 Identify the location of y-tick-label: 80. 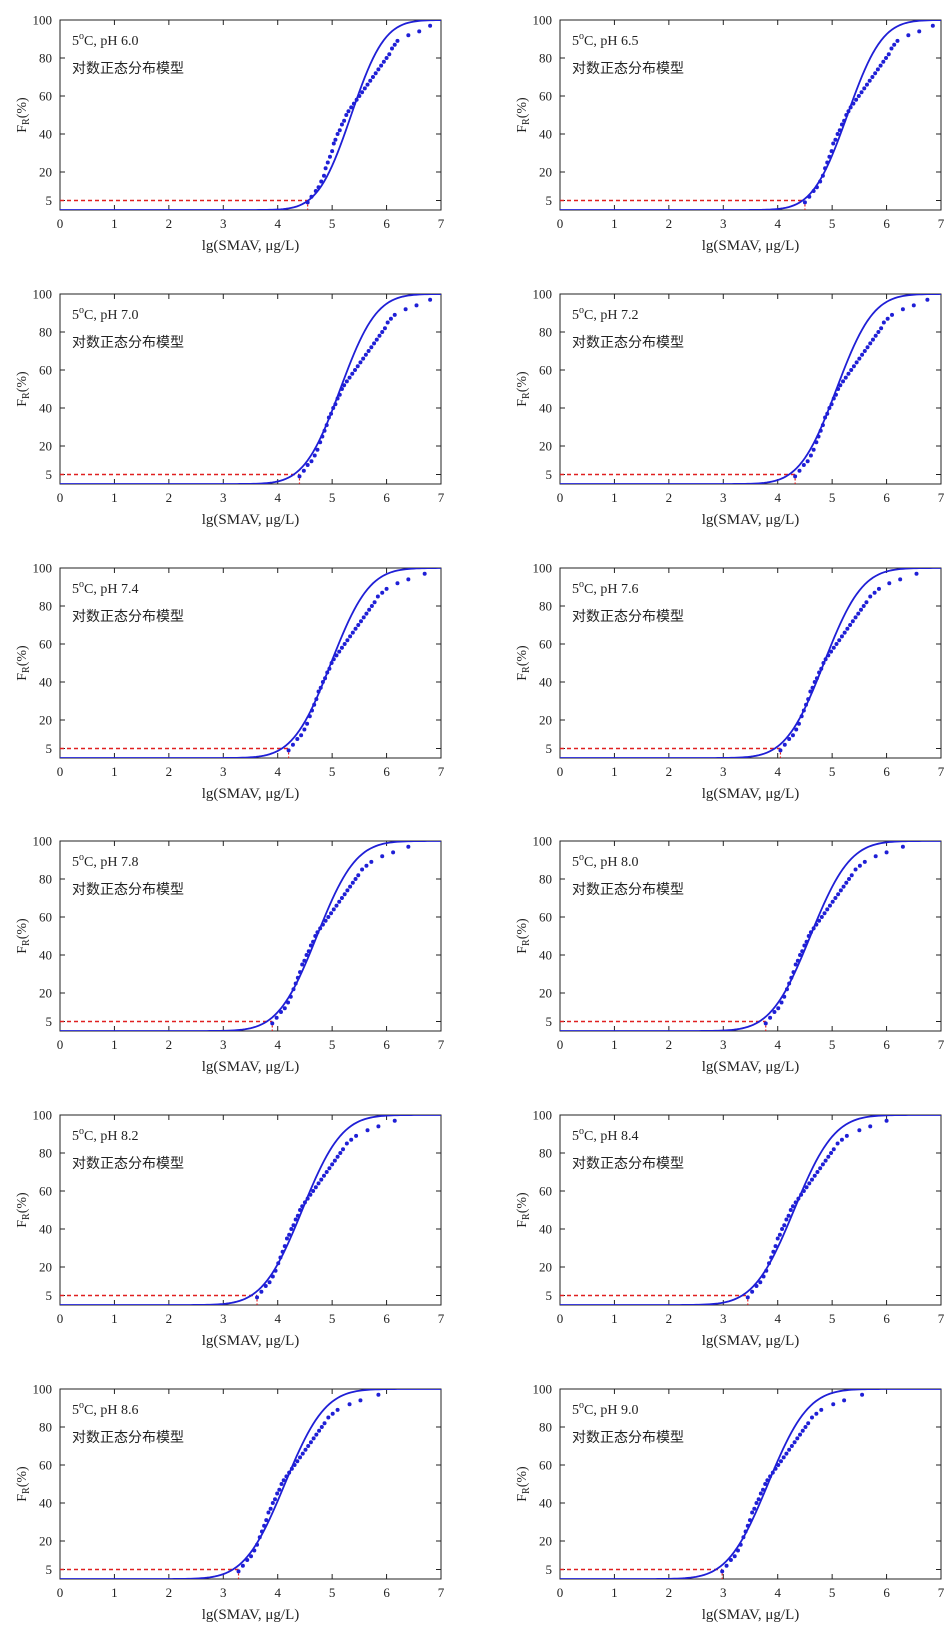
(45, 1427).